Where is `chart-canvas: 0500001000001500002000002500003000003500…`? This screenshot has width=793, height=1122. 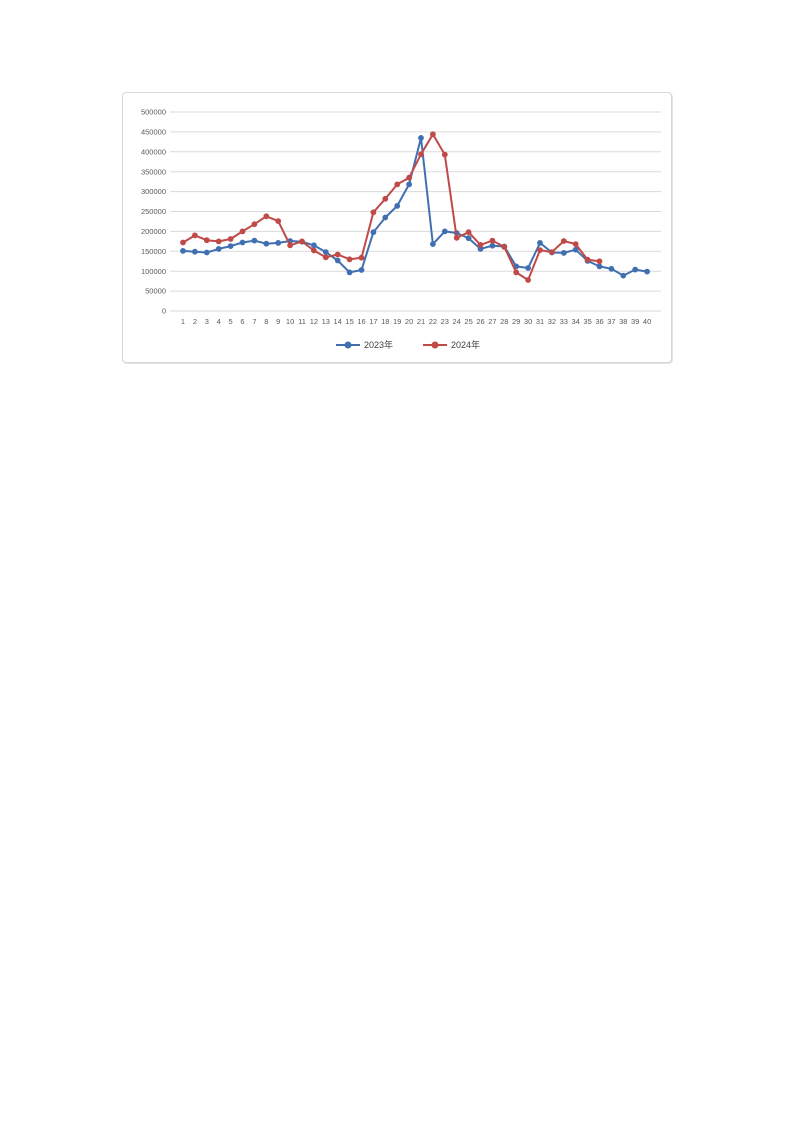
chart-canvas: 0500001000001500002000002500003000003500… is located at coordinates (401, 229).